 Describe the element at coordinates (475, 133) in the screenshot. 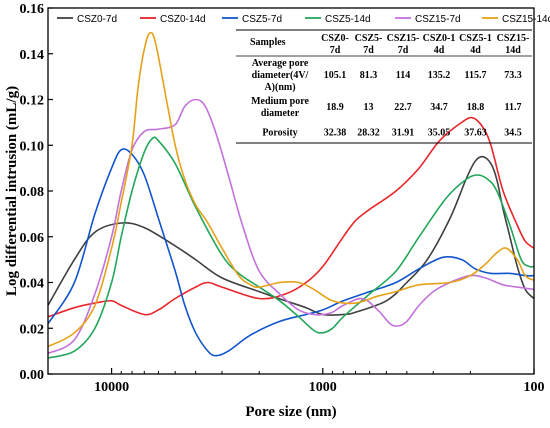

I see `table-cell: 37.63` at that location.